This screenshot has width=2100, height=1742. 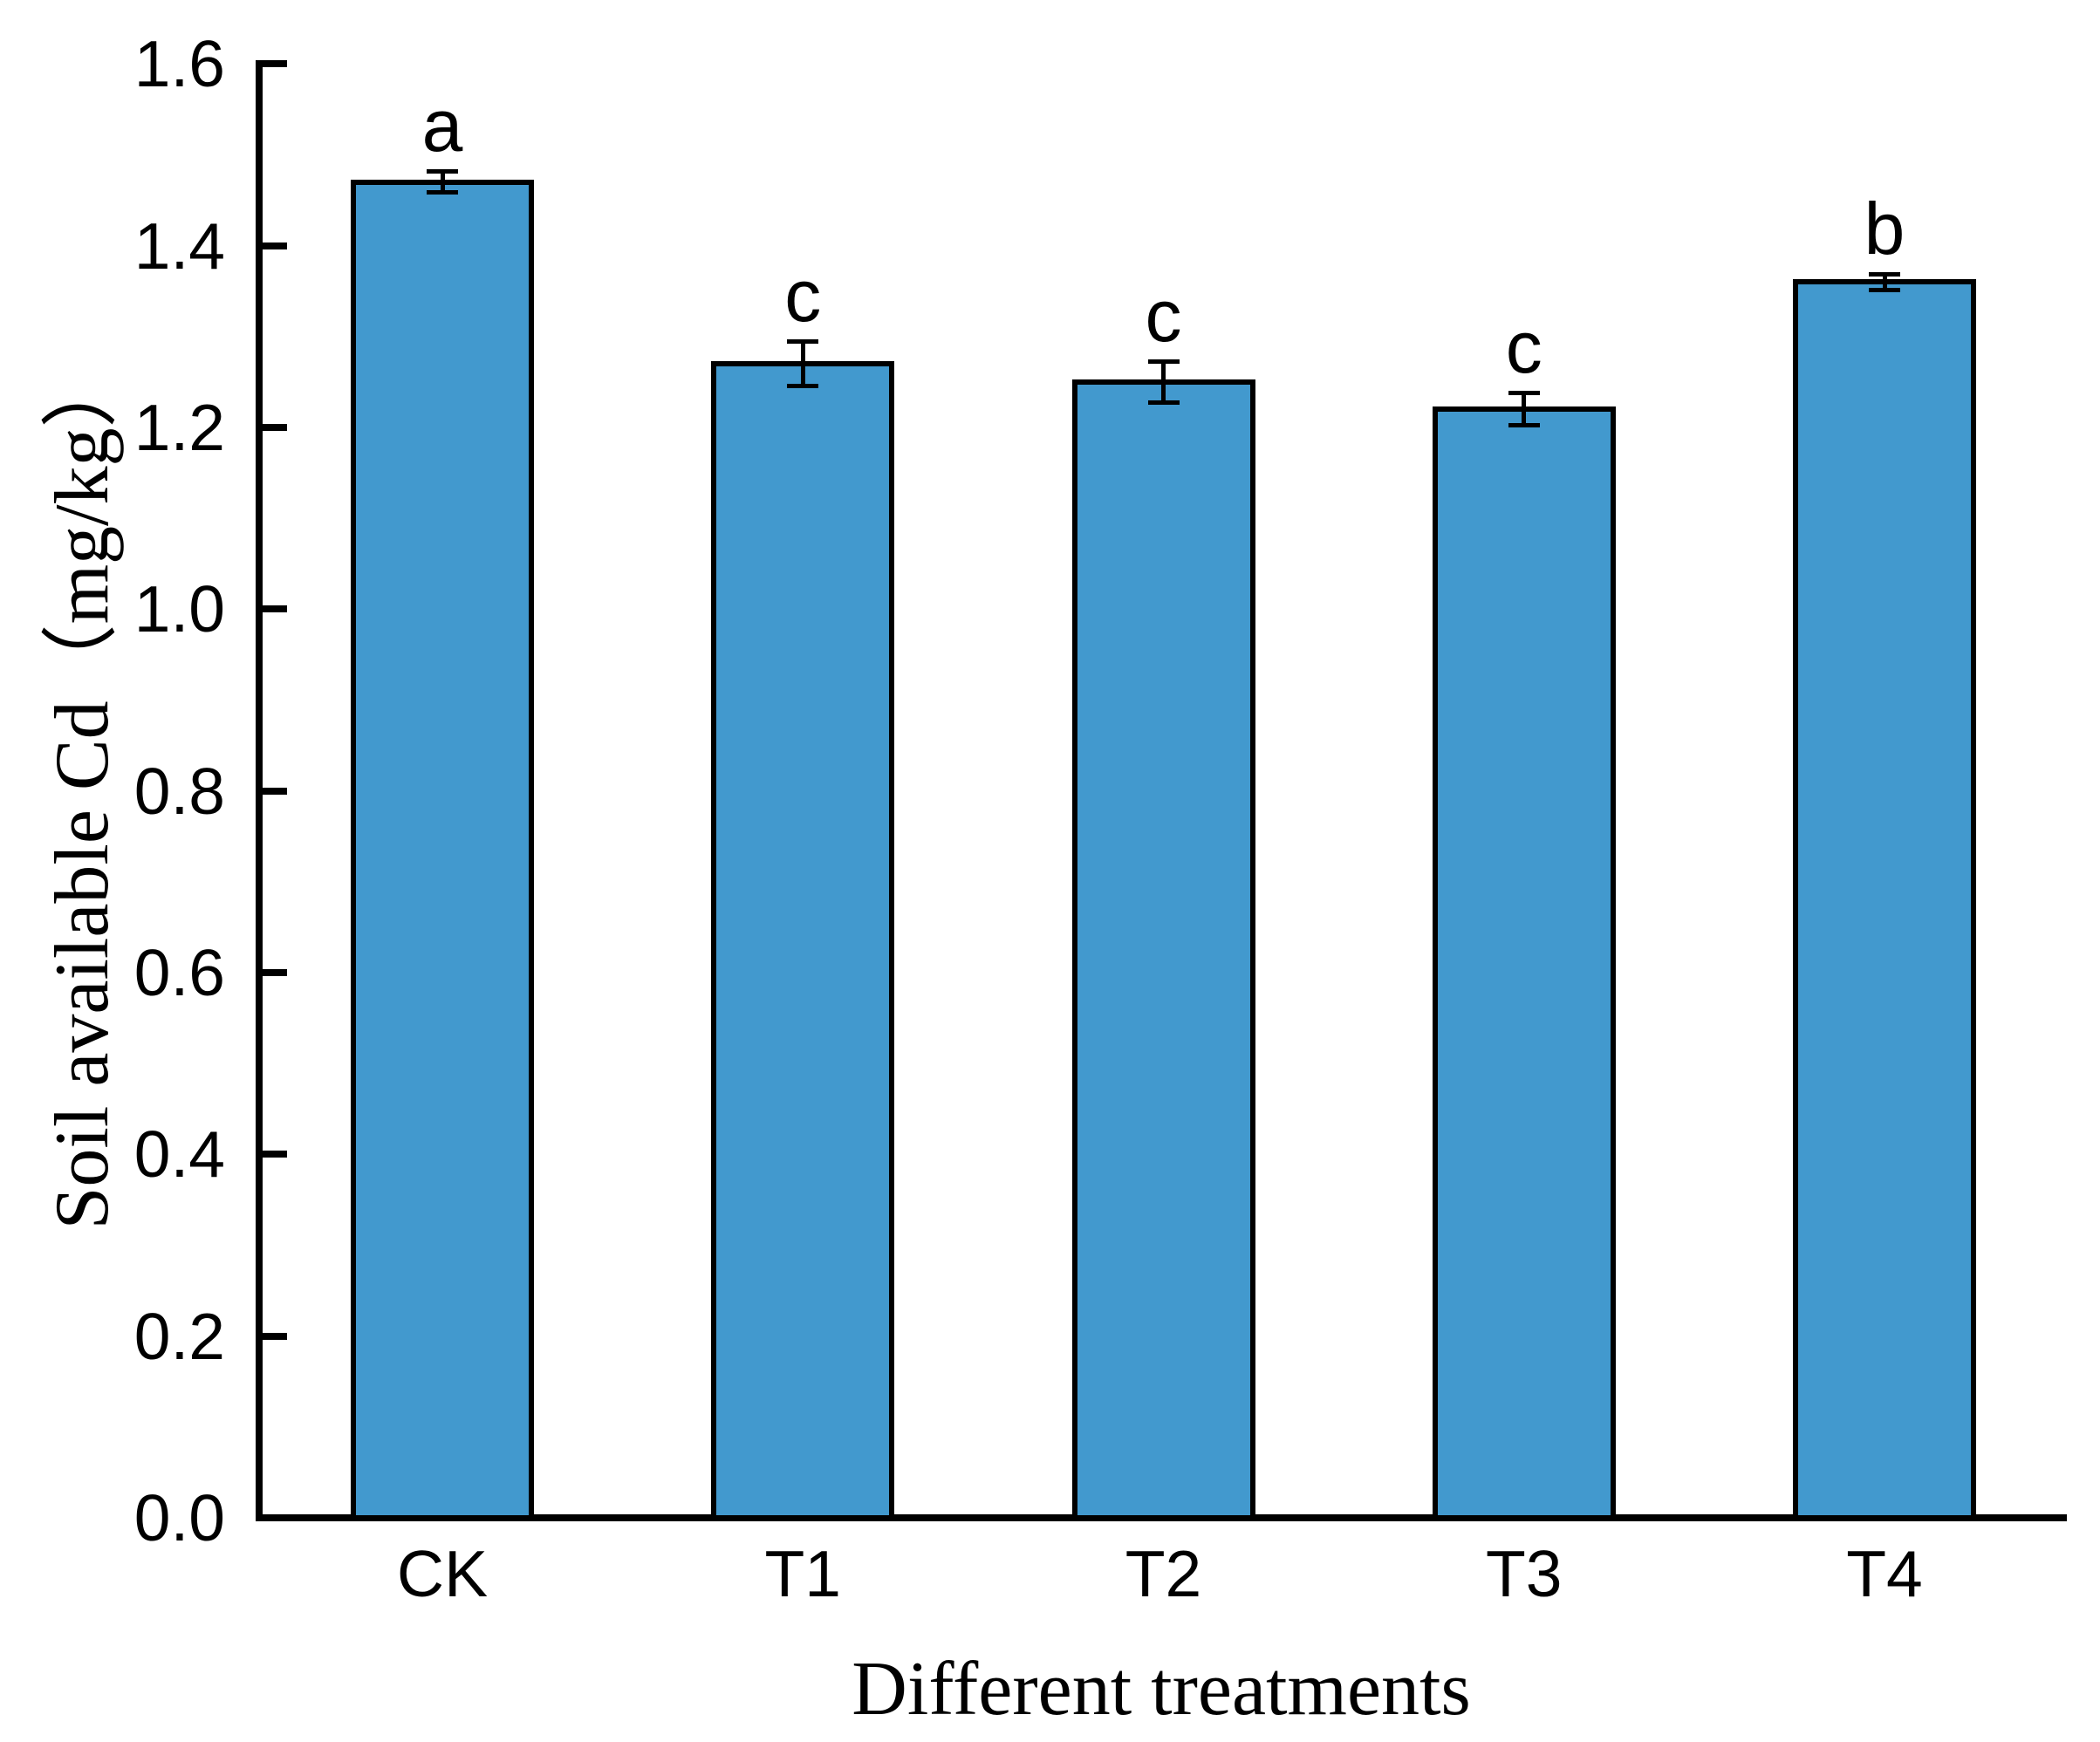 I want to click on bar-t3, so click(x=1524, y=963).